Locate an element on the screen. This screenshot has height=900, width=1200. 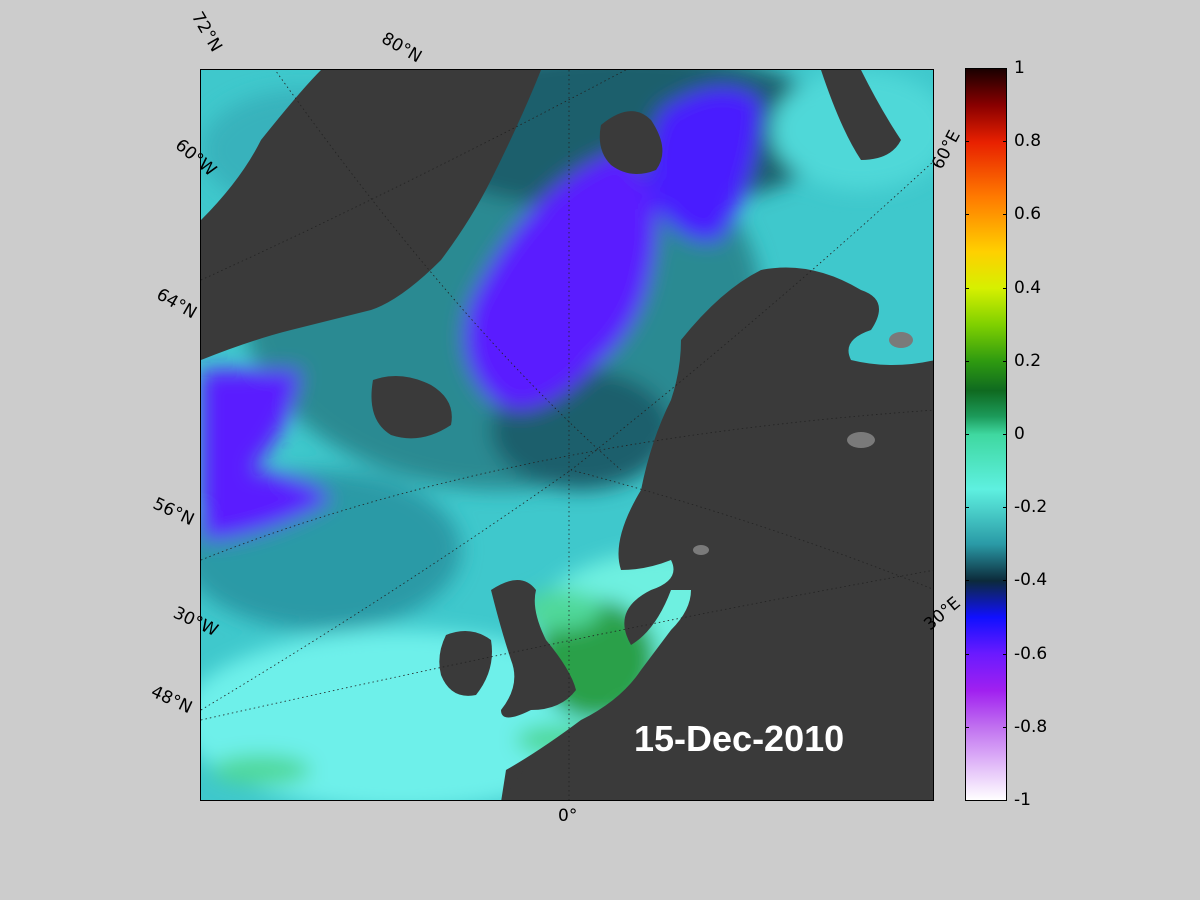
great-britain is located at coordinates (533, 649).